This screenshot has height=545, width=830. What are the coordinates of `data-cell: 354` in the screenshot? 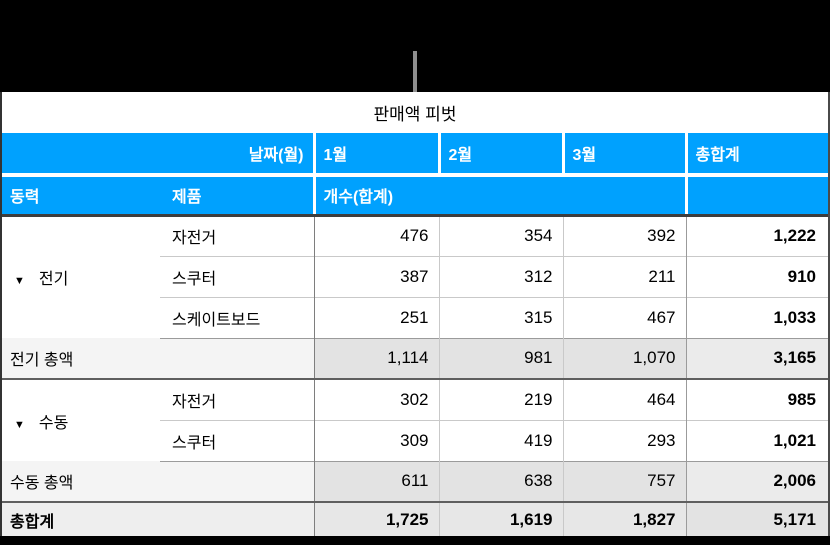 It's located at (501, 235).